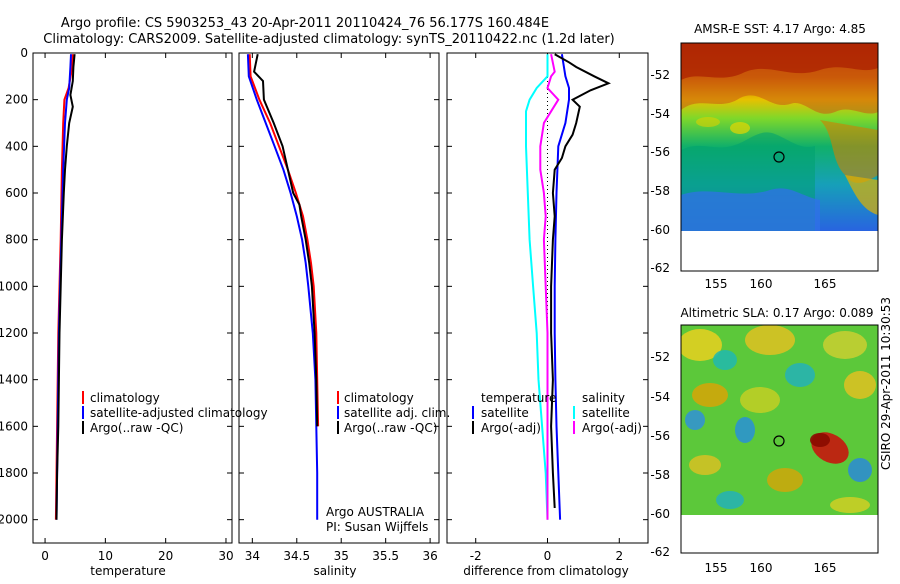 This screenshot has width=900, height=584. Describe the element at coordinates (518, 398) in the screenshot. I see `legend-temperature-title: temperature` at that location.